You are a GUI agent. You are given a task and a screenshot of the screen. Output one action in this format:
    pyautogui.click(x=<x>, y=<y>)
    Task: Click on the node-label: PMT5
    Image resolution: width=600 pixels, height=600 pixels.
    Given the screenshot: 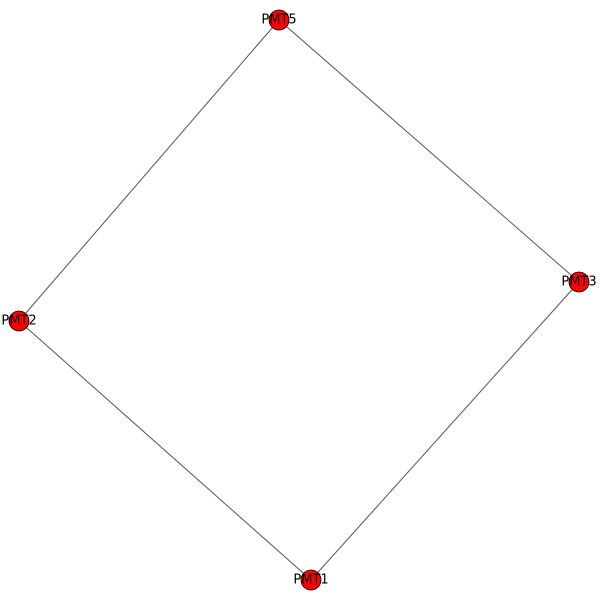 What is the action you would take?
    pyautogui.click(x=278, y=20)
    